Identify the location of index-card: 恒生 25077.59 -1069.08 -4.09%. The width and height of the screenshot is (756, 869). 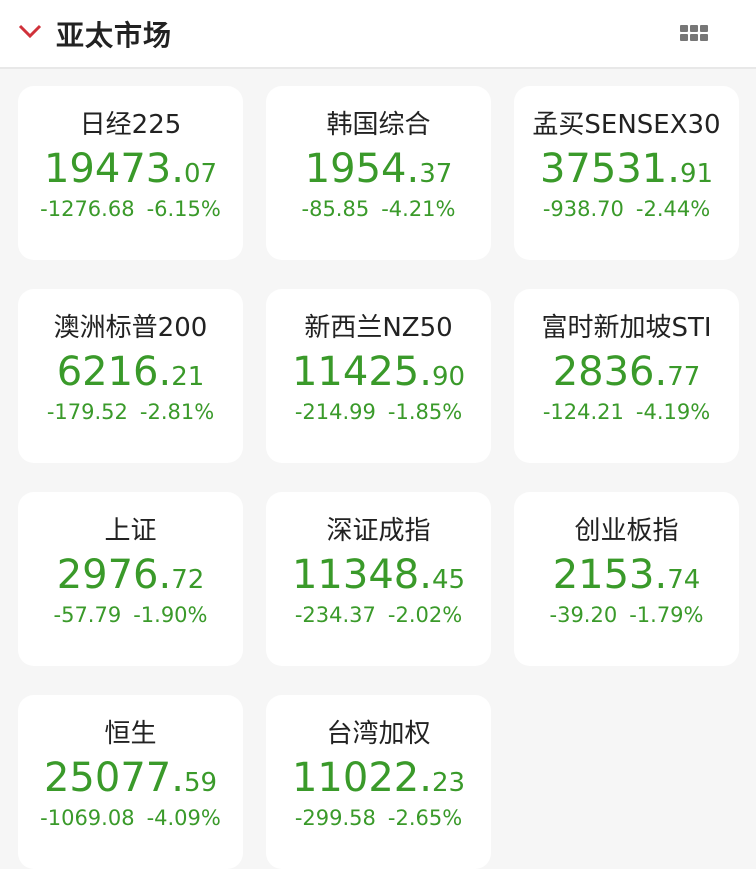
(130, 782).